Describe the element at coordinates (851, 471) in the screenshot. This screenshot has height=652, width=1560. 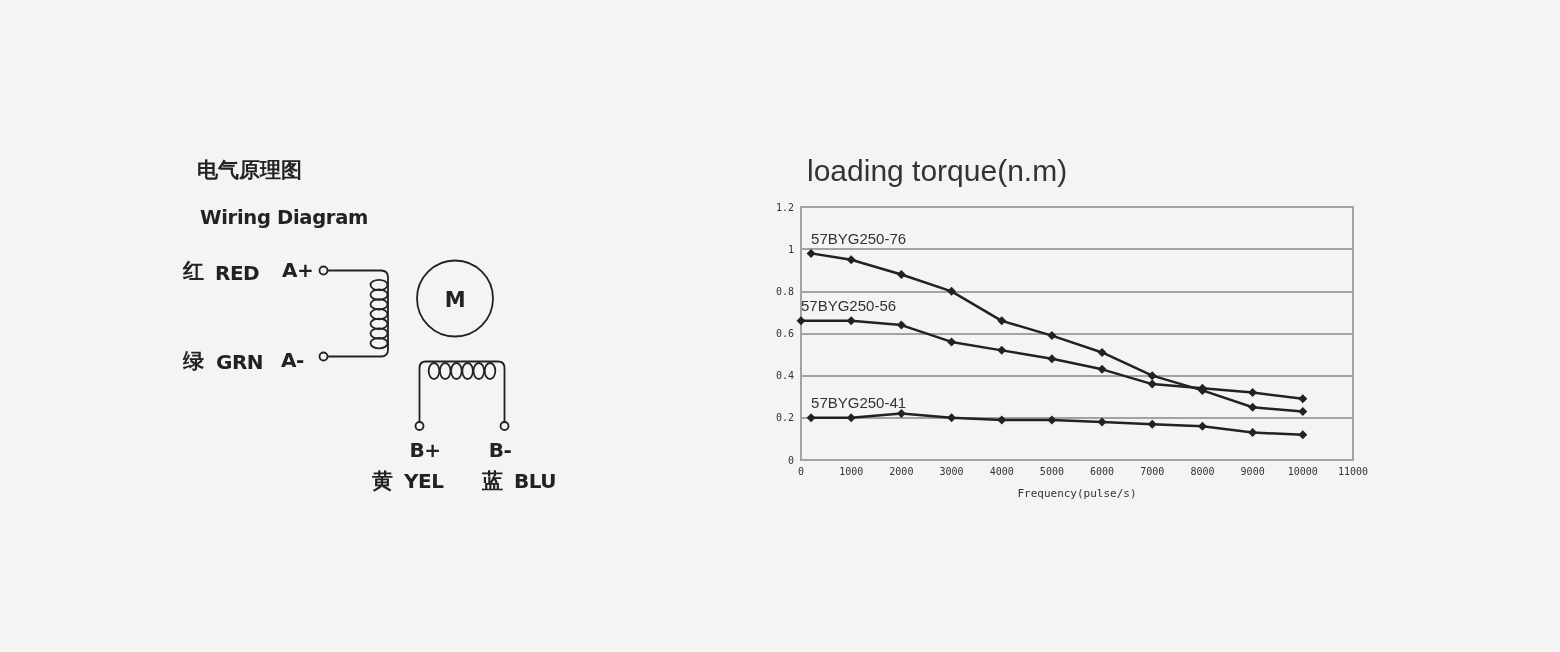
I see `x-tick-label: 1000` at that location.